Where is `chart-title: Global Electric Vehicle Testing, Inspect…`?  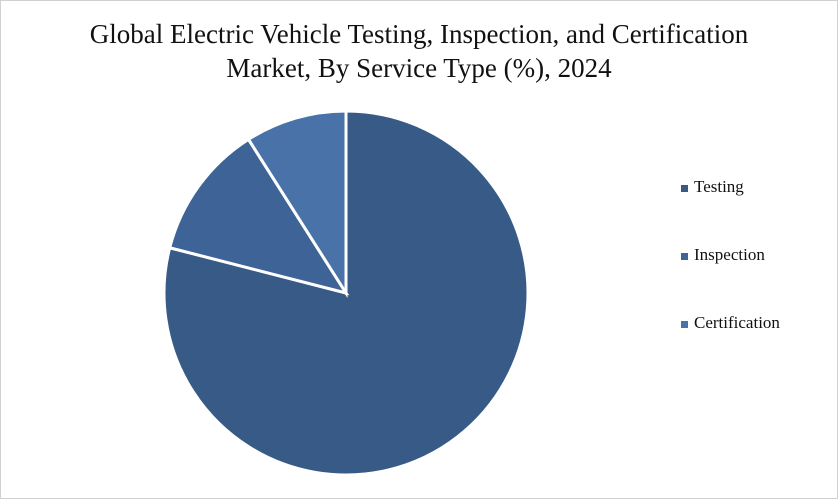 chart-title: Global Electric Vehicle Testing, Inspect… is located at coordinates (419, 51).